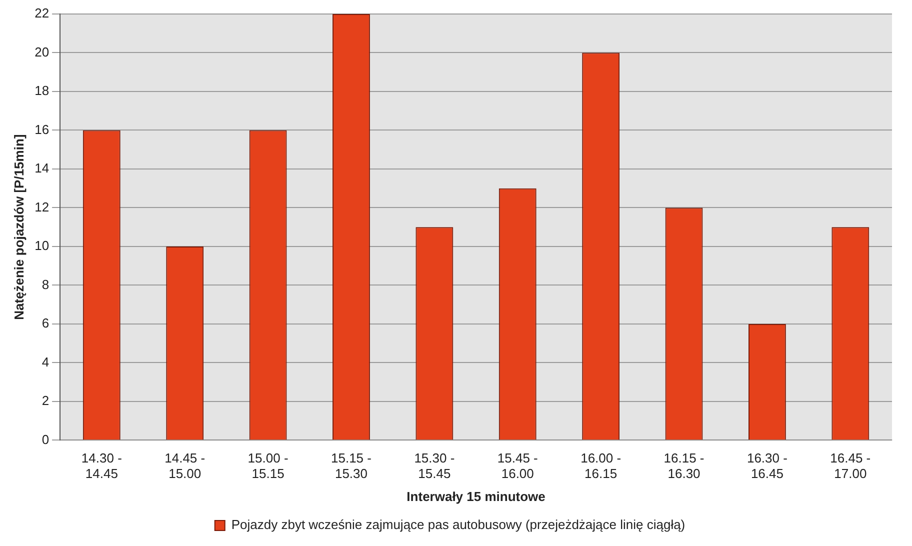 The width and height of the screenshot is (912, 546). What do you see at coordinates (42, 168) in the screenshot?
I see `y-tick-label: 14` at bounding box center [42, 168].